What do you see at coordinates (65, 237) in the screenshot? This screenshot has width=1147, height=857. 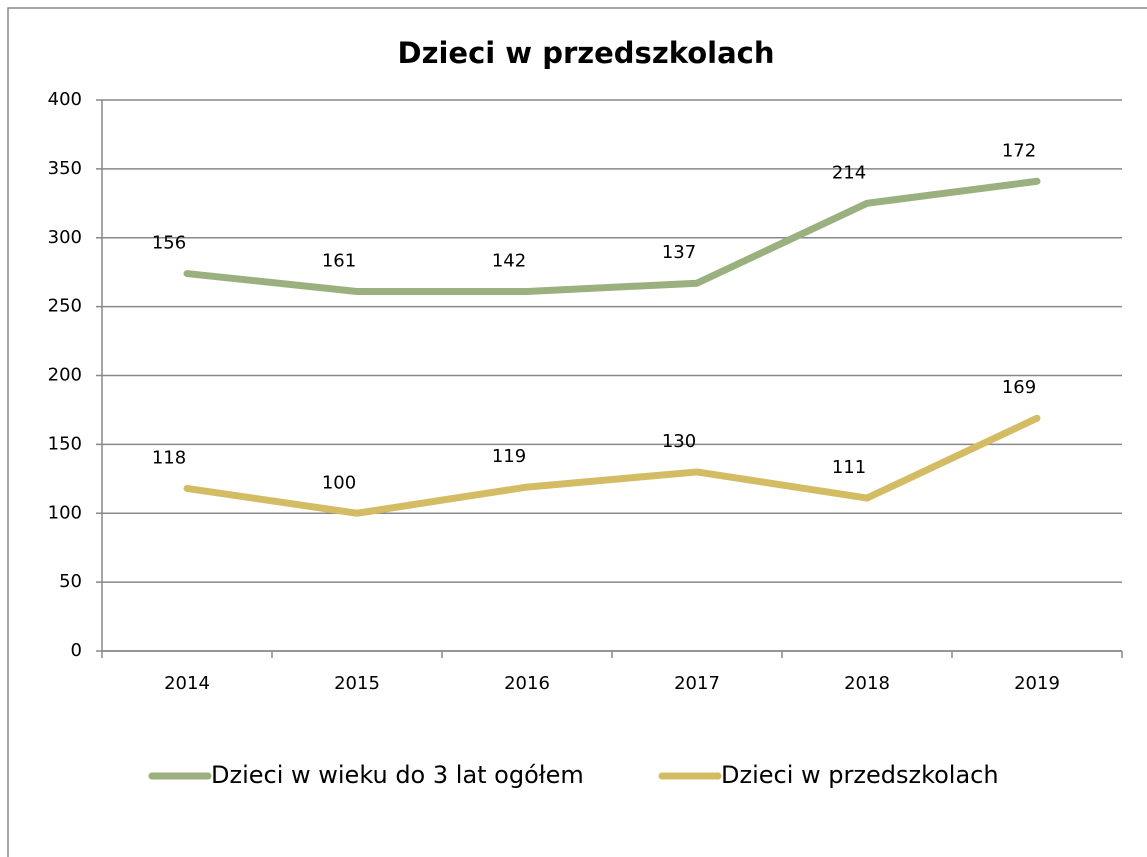 I see `y-tick-label: 300` at bounding box center [65, 237].